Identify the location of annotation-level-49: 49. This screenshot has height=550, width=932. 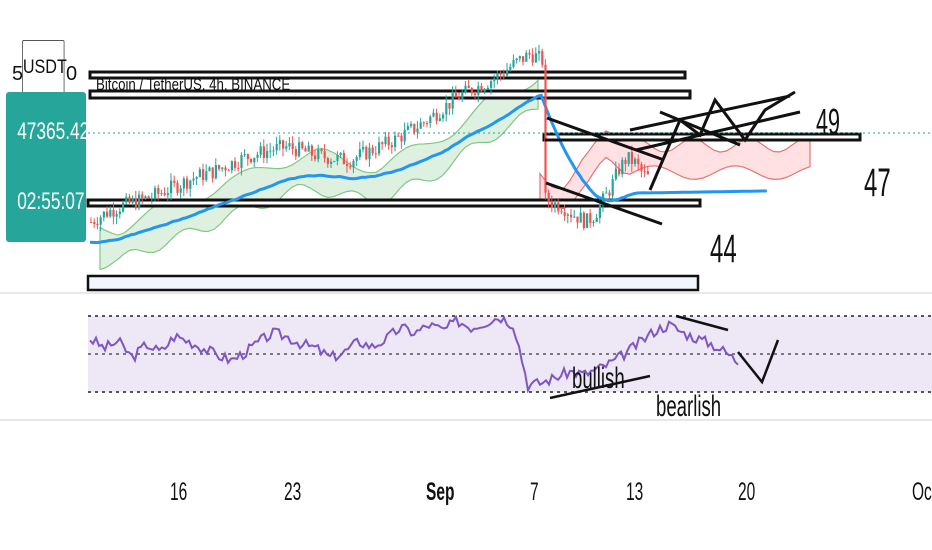
(828, 122).